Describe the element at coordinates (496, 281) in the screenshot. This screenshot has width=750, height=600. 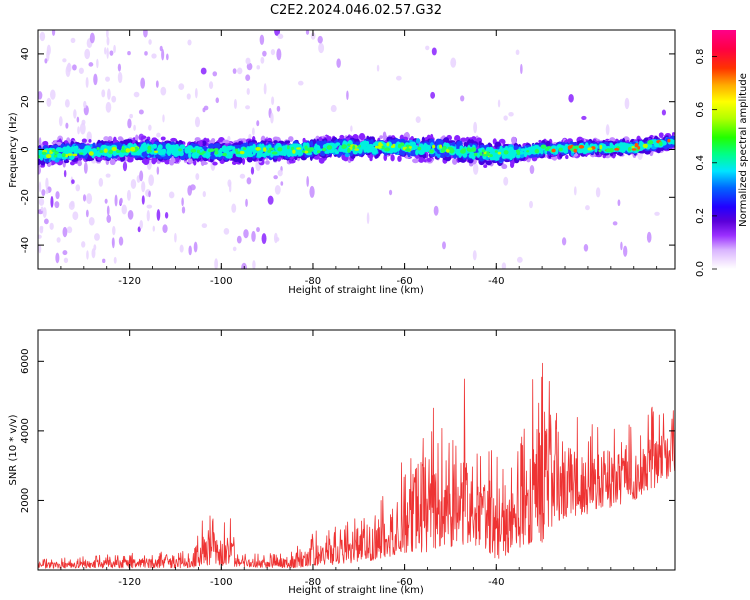
I see `spectrogram-xtick-label: -40` at that location.